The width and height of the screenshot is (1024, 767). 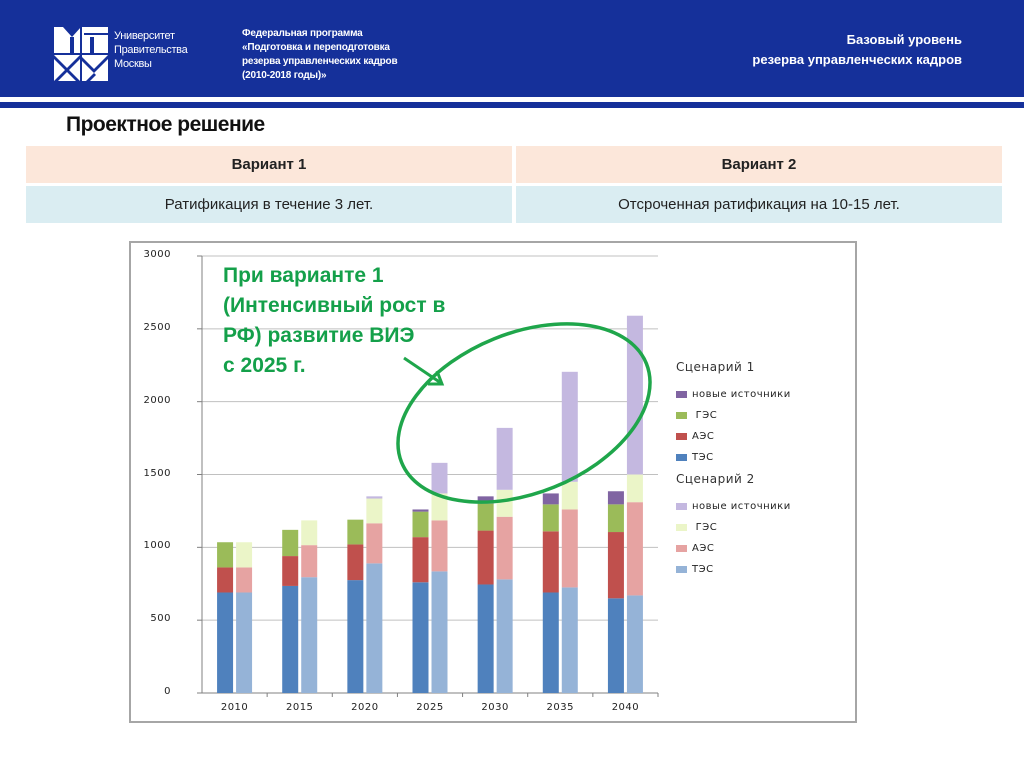 What do you see at coordinates (495, 707) in the screenshot?
I see `x-tick-label: 2030` at bounding box center [495, 707].